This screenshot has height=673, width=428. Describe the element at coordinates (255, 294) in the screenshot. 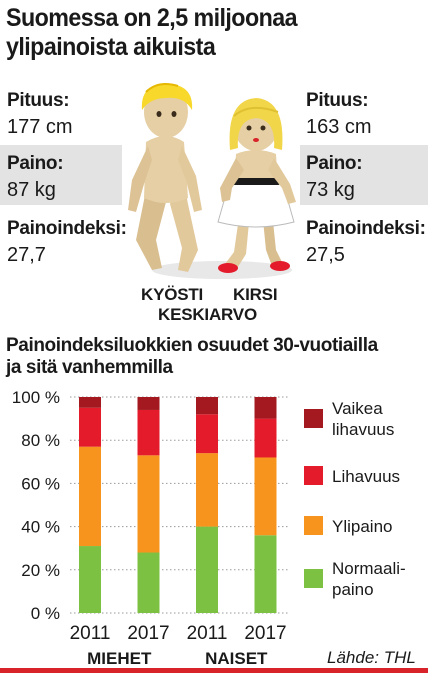

I see `female-name-label: KIRSI` at that location.